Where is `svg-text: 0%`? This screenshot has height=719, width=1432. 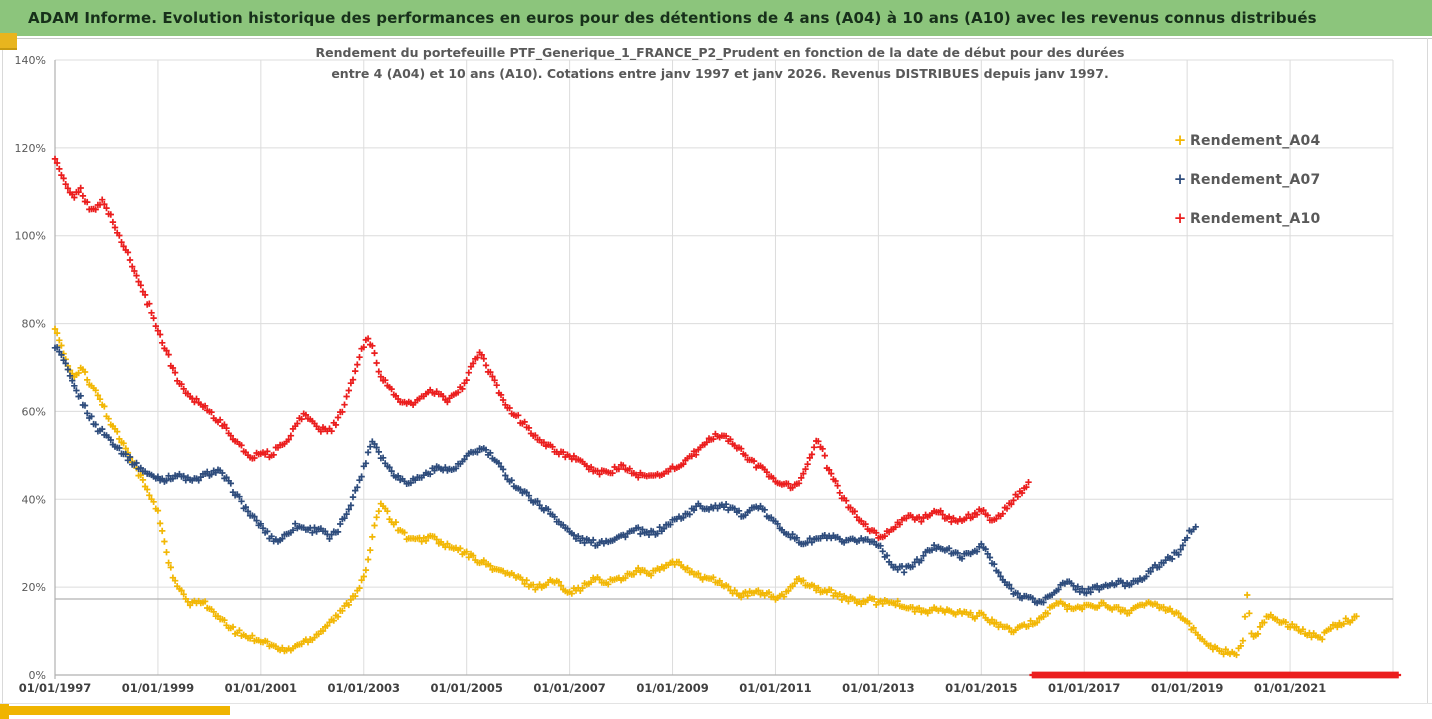 svg-text: 0% is located at coordinates (37, 675).